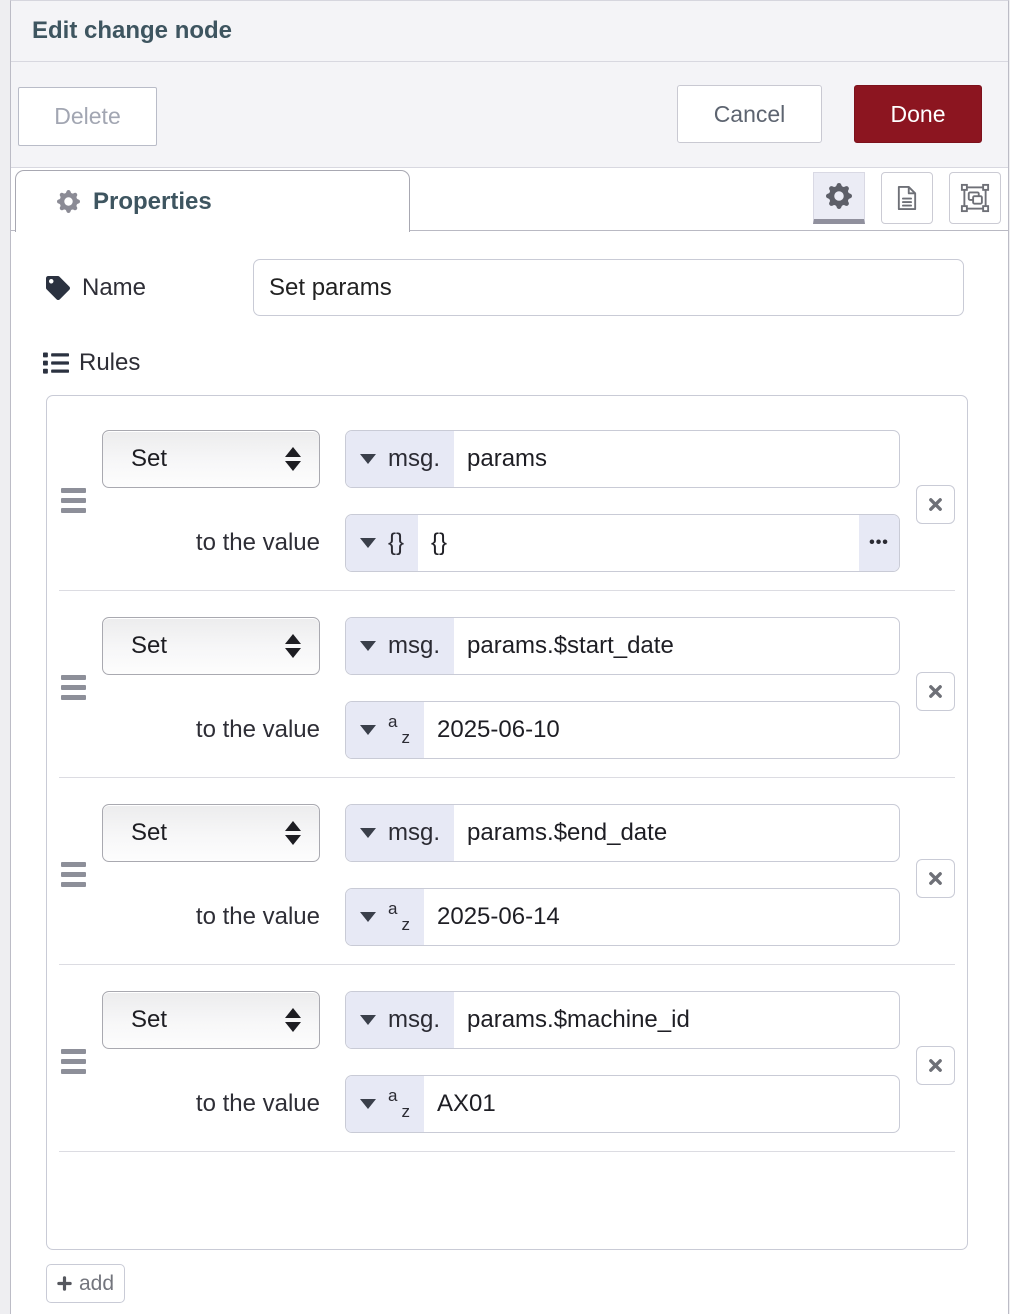  Describe the element at coordinates (509, 200) in the screenshot. I see `tab-bar: Properties` at that location.